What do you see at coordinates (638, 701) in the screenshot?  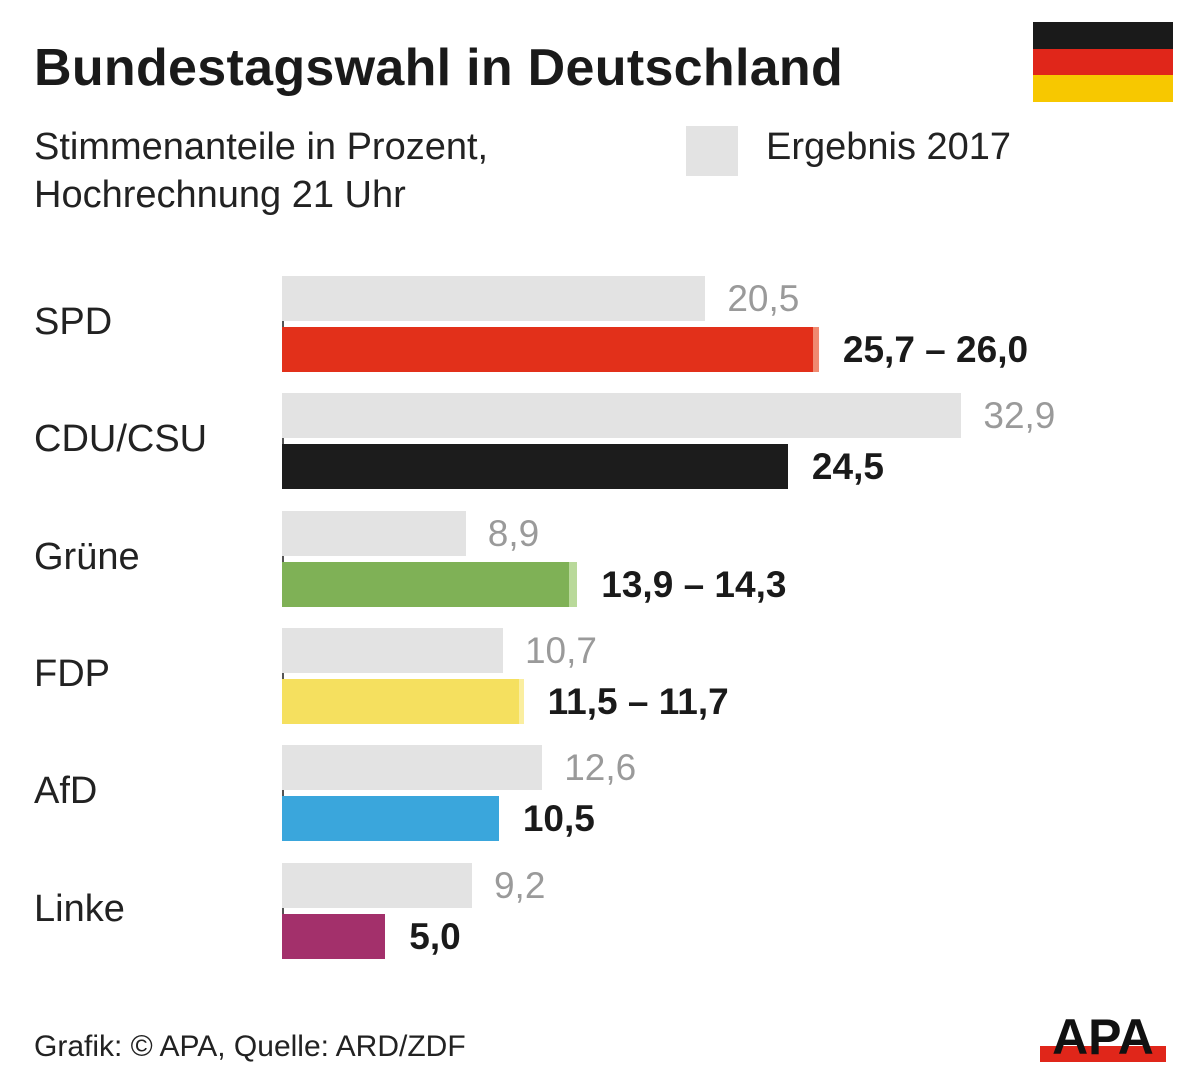 I see `value-label-projection: 11,5 – 11,7` at bounding box center [638, 701].